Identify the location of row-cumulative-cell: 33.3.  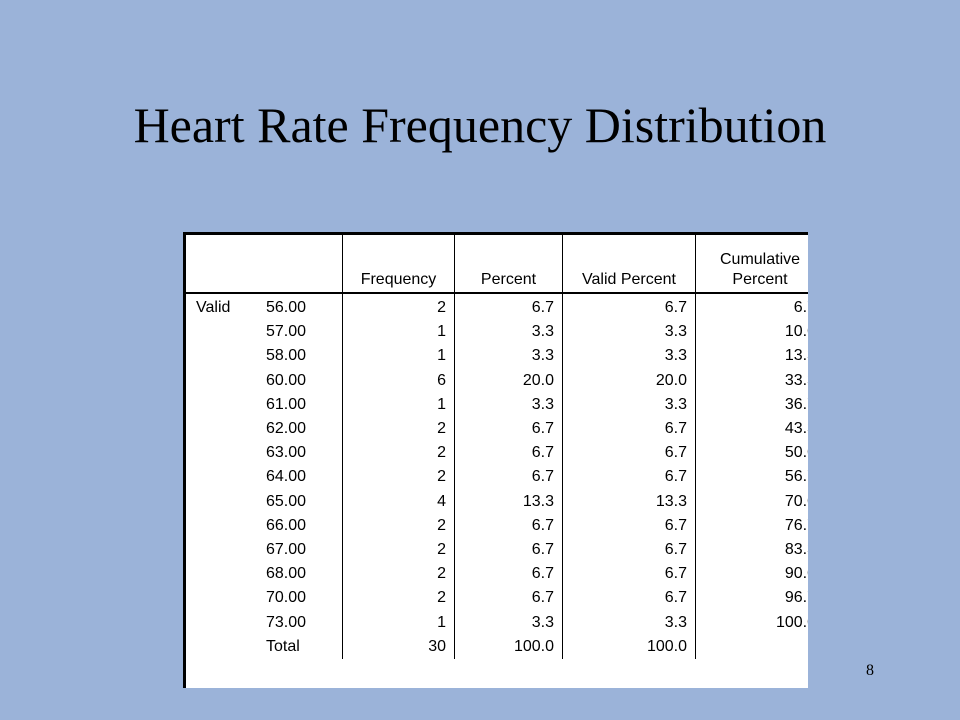
(751, 380).